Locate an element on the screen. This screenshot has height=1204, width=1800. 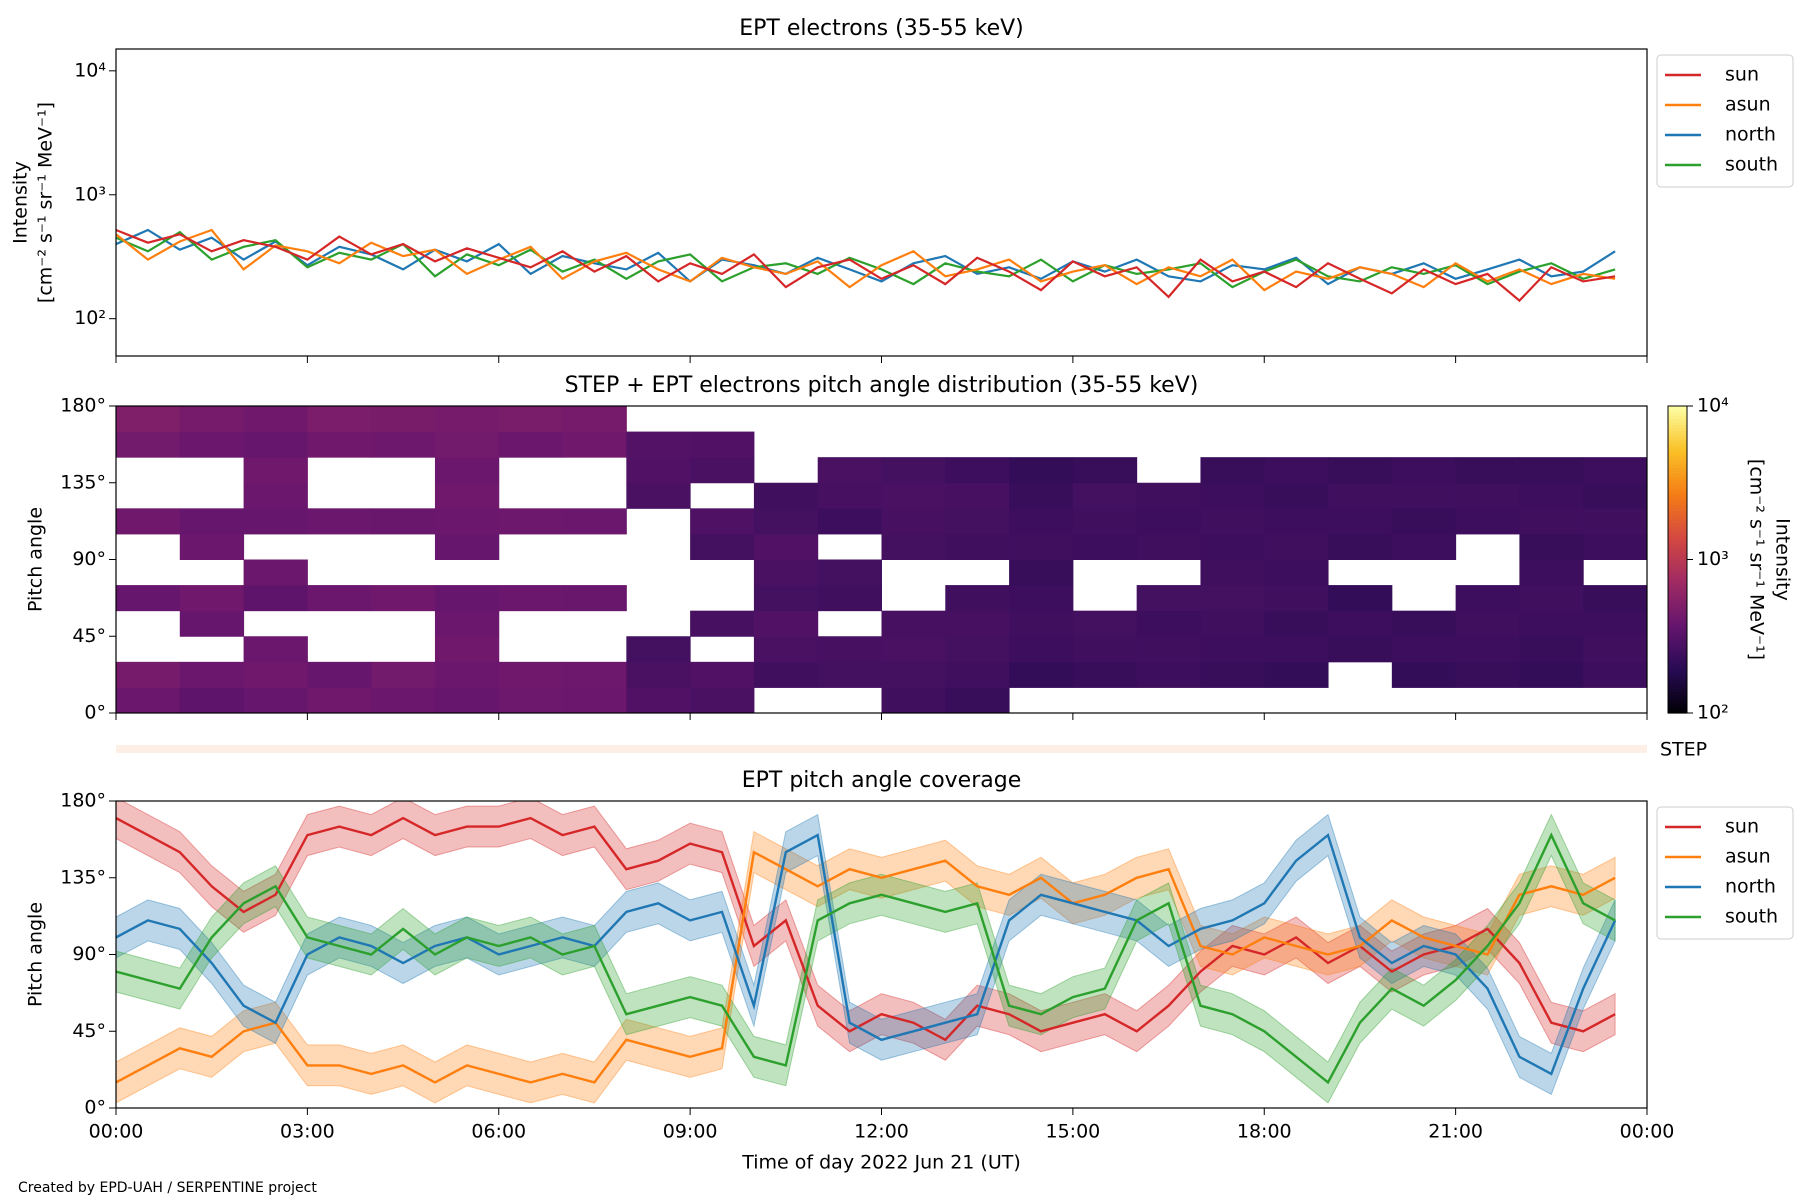
y-tick-label: 135° is located at coordinates (83, 877).